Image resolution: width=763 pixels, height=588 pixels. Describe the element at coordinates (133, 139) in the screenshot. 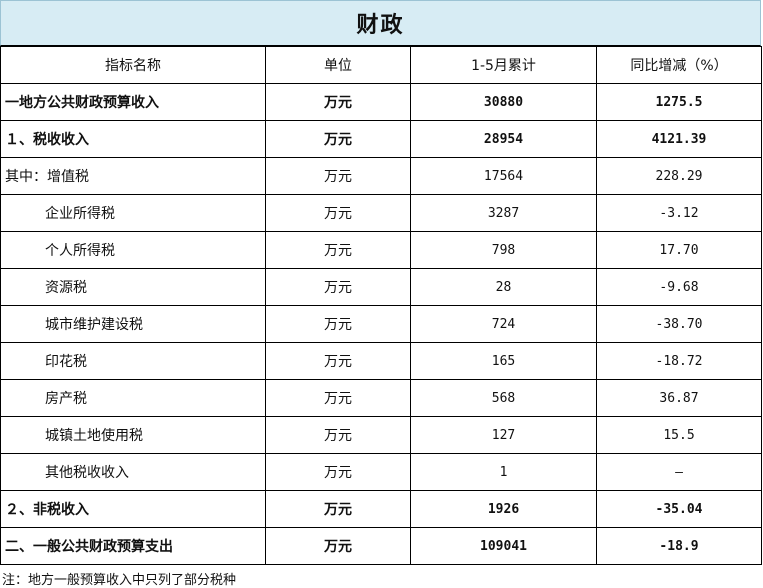

I see `row-indicator-name: １、税收收入` at that location.